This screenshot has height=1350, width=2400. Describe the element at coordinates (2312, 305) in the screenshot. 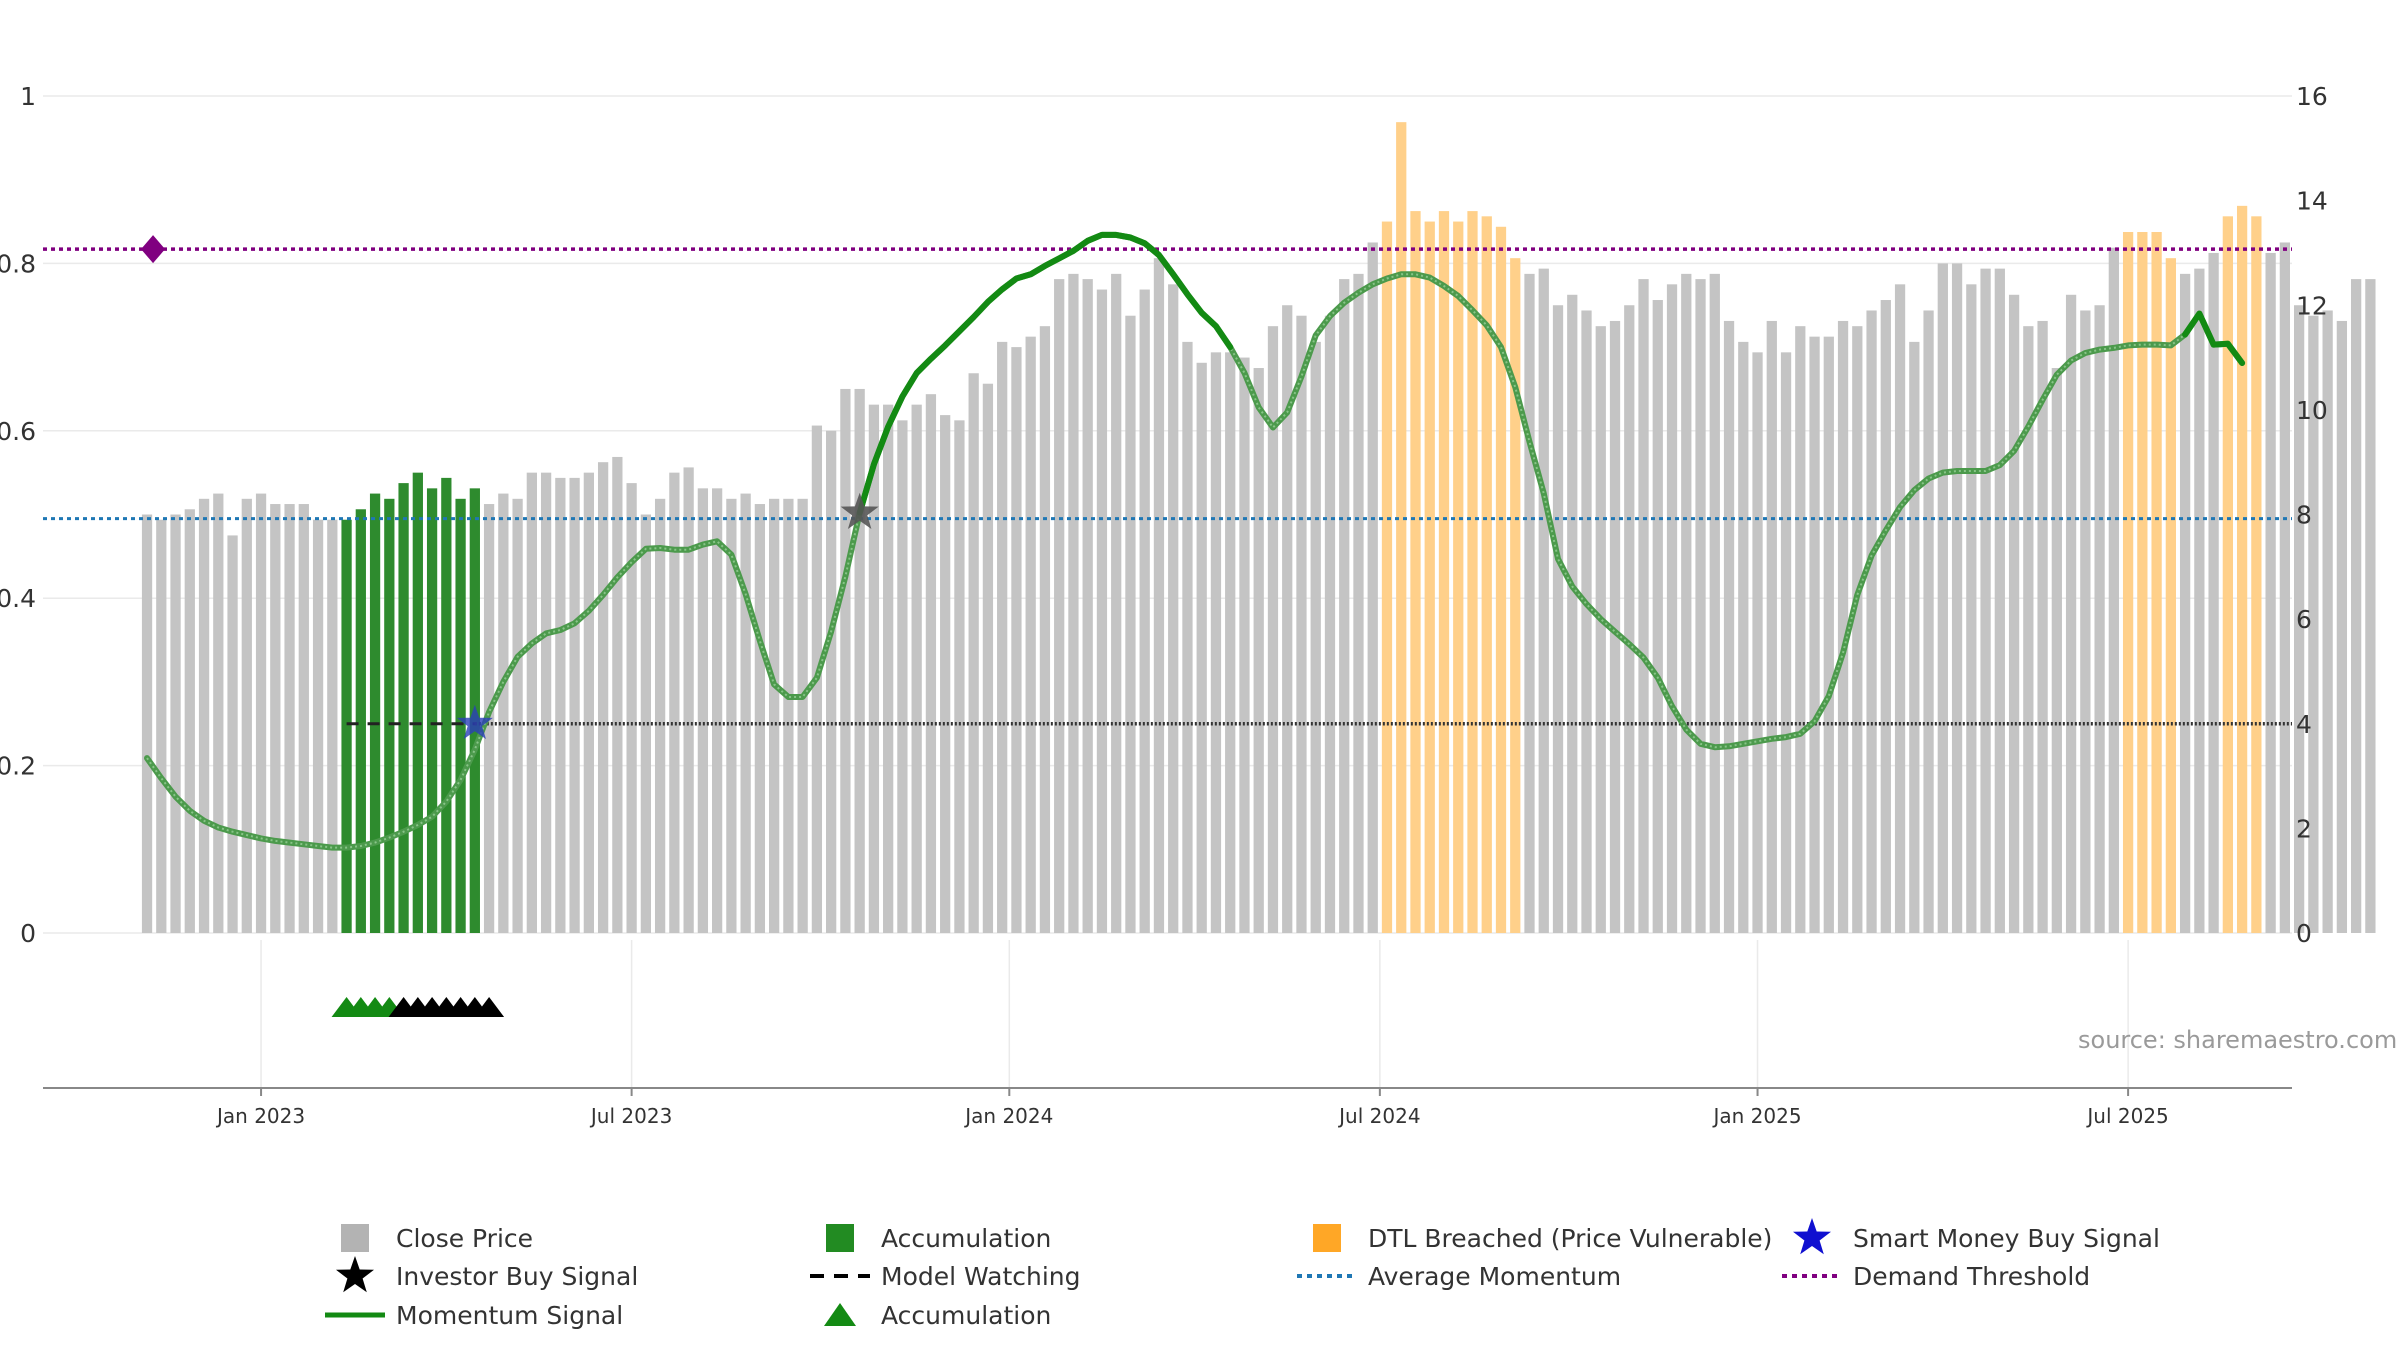

I see `right-axis-tick: 12` at that location.